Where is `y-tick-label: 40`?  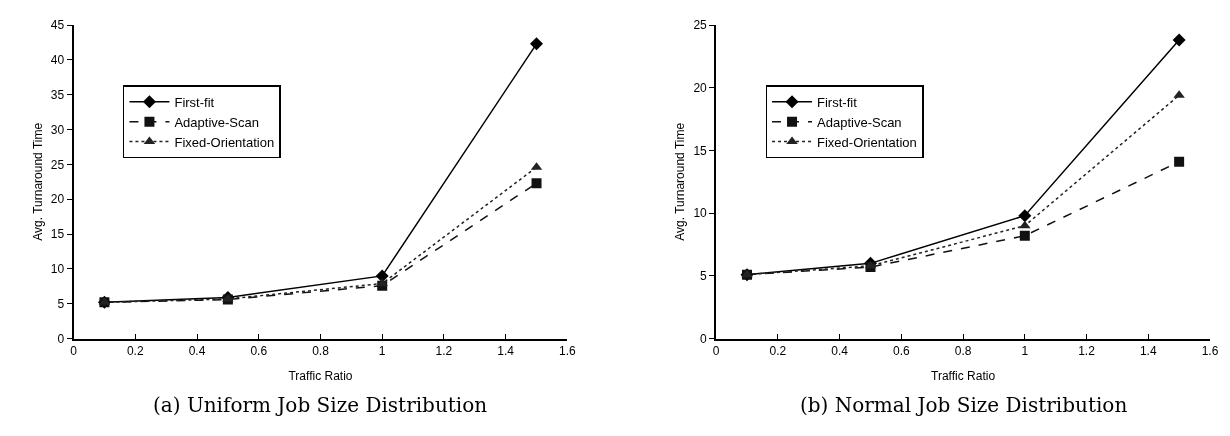
y-tick-label: 40 is located at coordinates (57, 60).